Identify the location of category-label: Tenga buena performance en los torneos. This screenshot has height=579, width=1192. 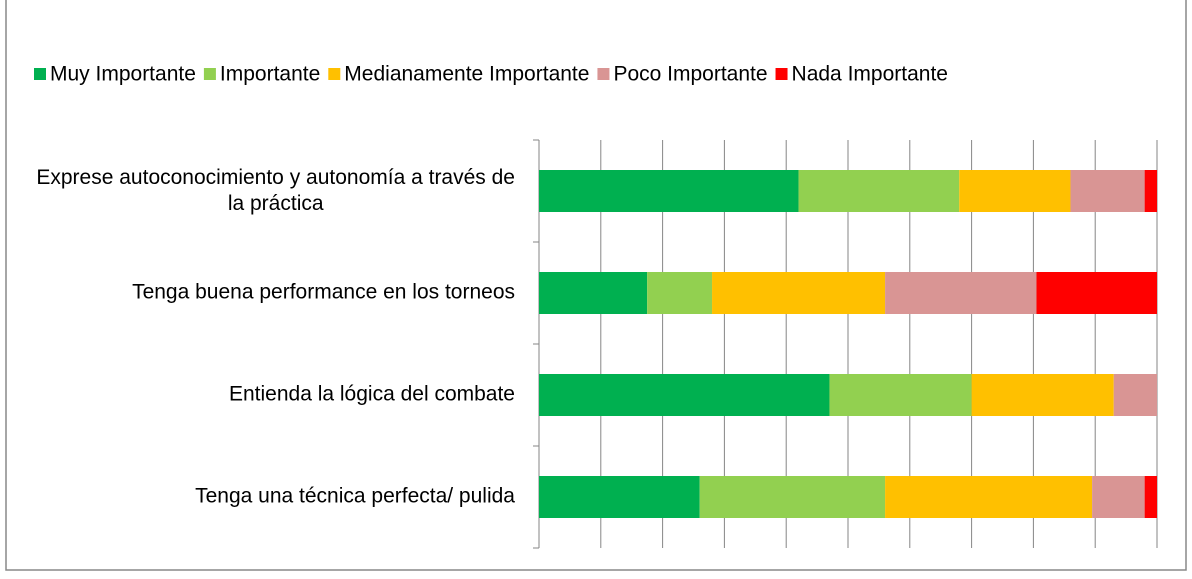
(323, 292).